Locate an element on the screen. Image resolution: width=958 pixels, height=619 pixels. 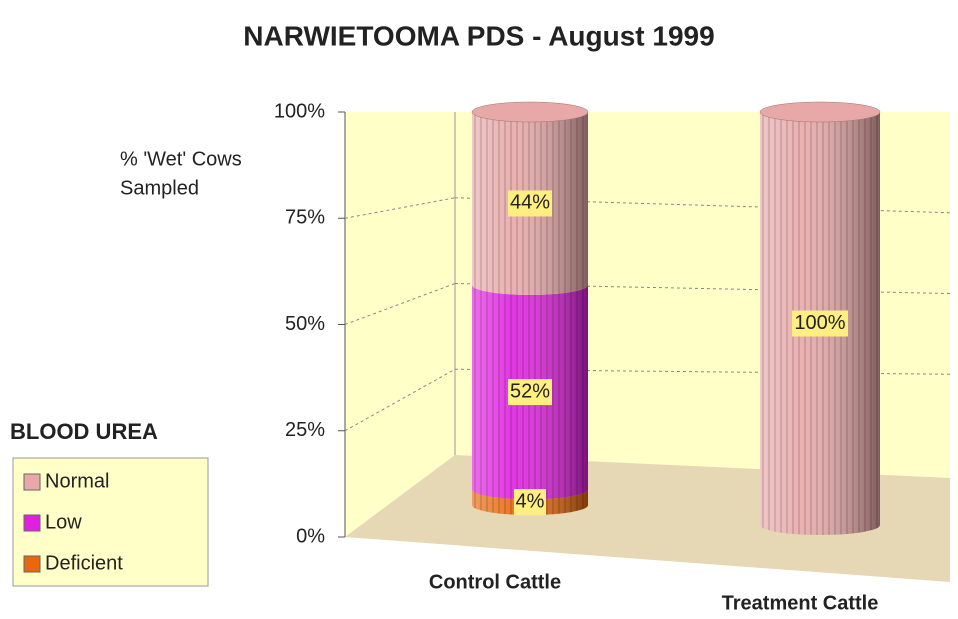
y-tick-label: 75% is located at coordinates (305, 218).